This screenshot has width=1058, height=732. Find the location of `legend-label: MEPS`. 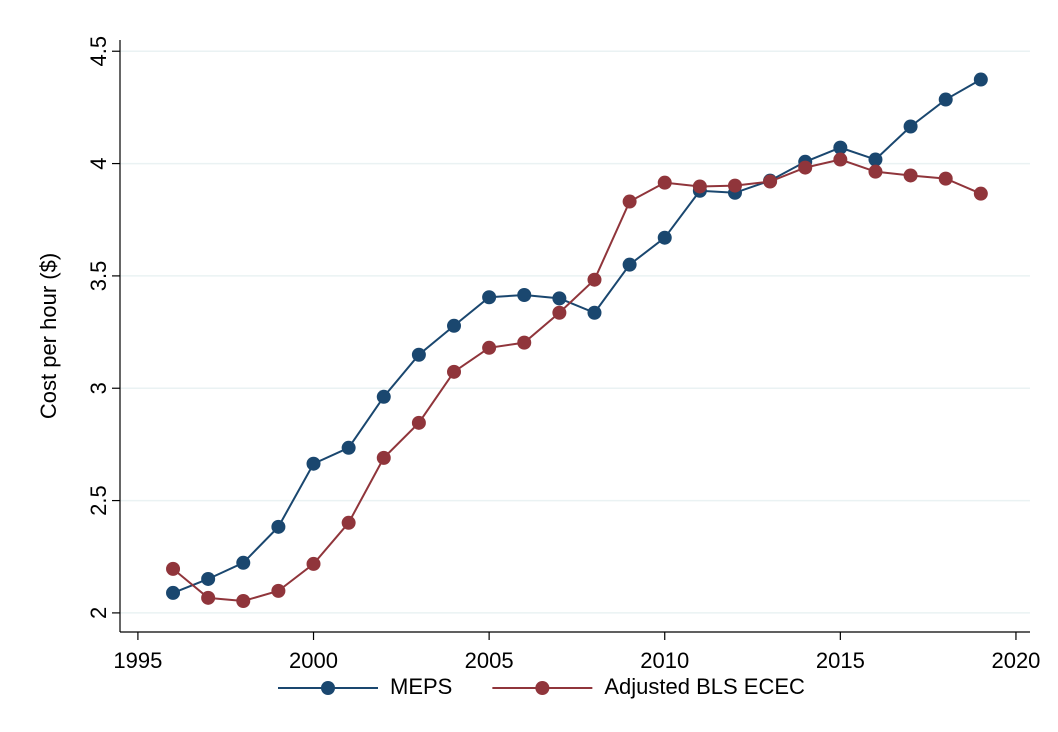

legend-label: MEPS is located at coordinates (421, 686).